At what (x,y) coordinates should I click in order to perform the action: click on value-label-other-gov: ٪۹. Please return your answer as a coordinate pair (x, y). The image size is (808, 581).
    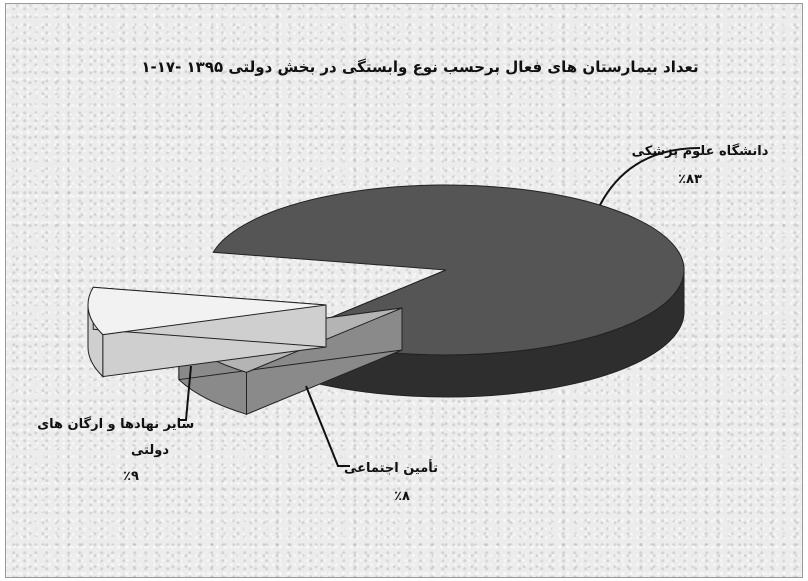
    Looking at the image, I should click on (131, 476).